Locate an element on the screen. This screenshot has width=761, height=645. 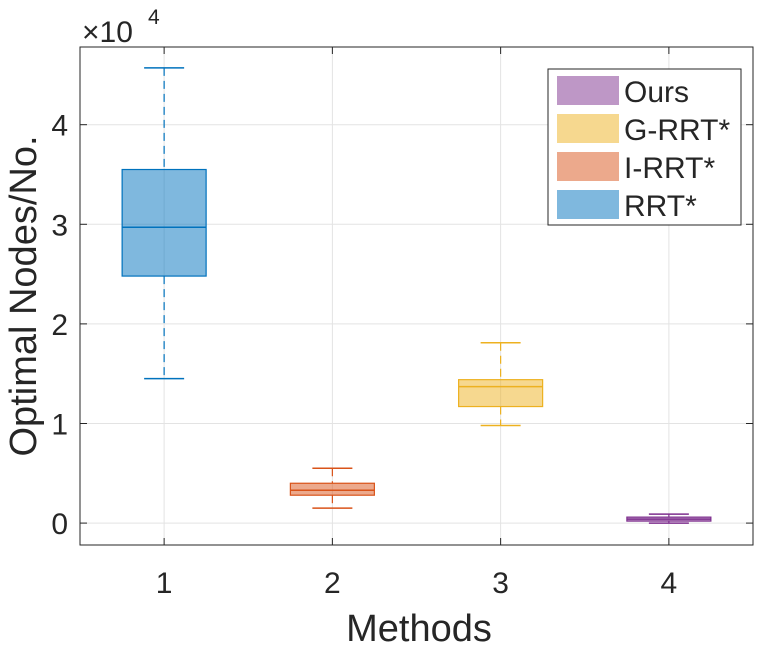
y-tick-label: 0 is located at coordinates (59, 524).